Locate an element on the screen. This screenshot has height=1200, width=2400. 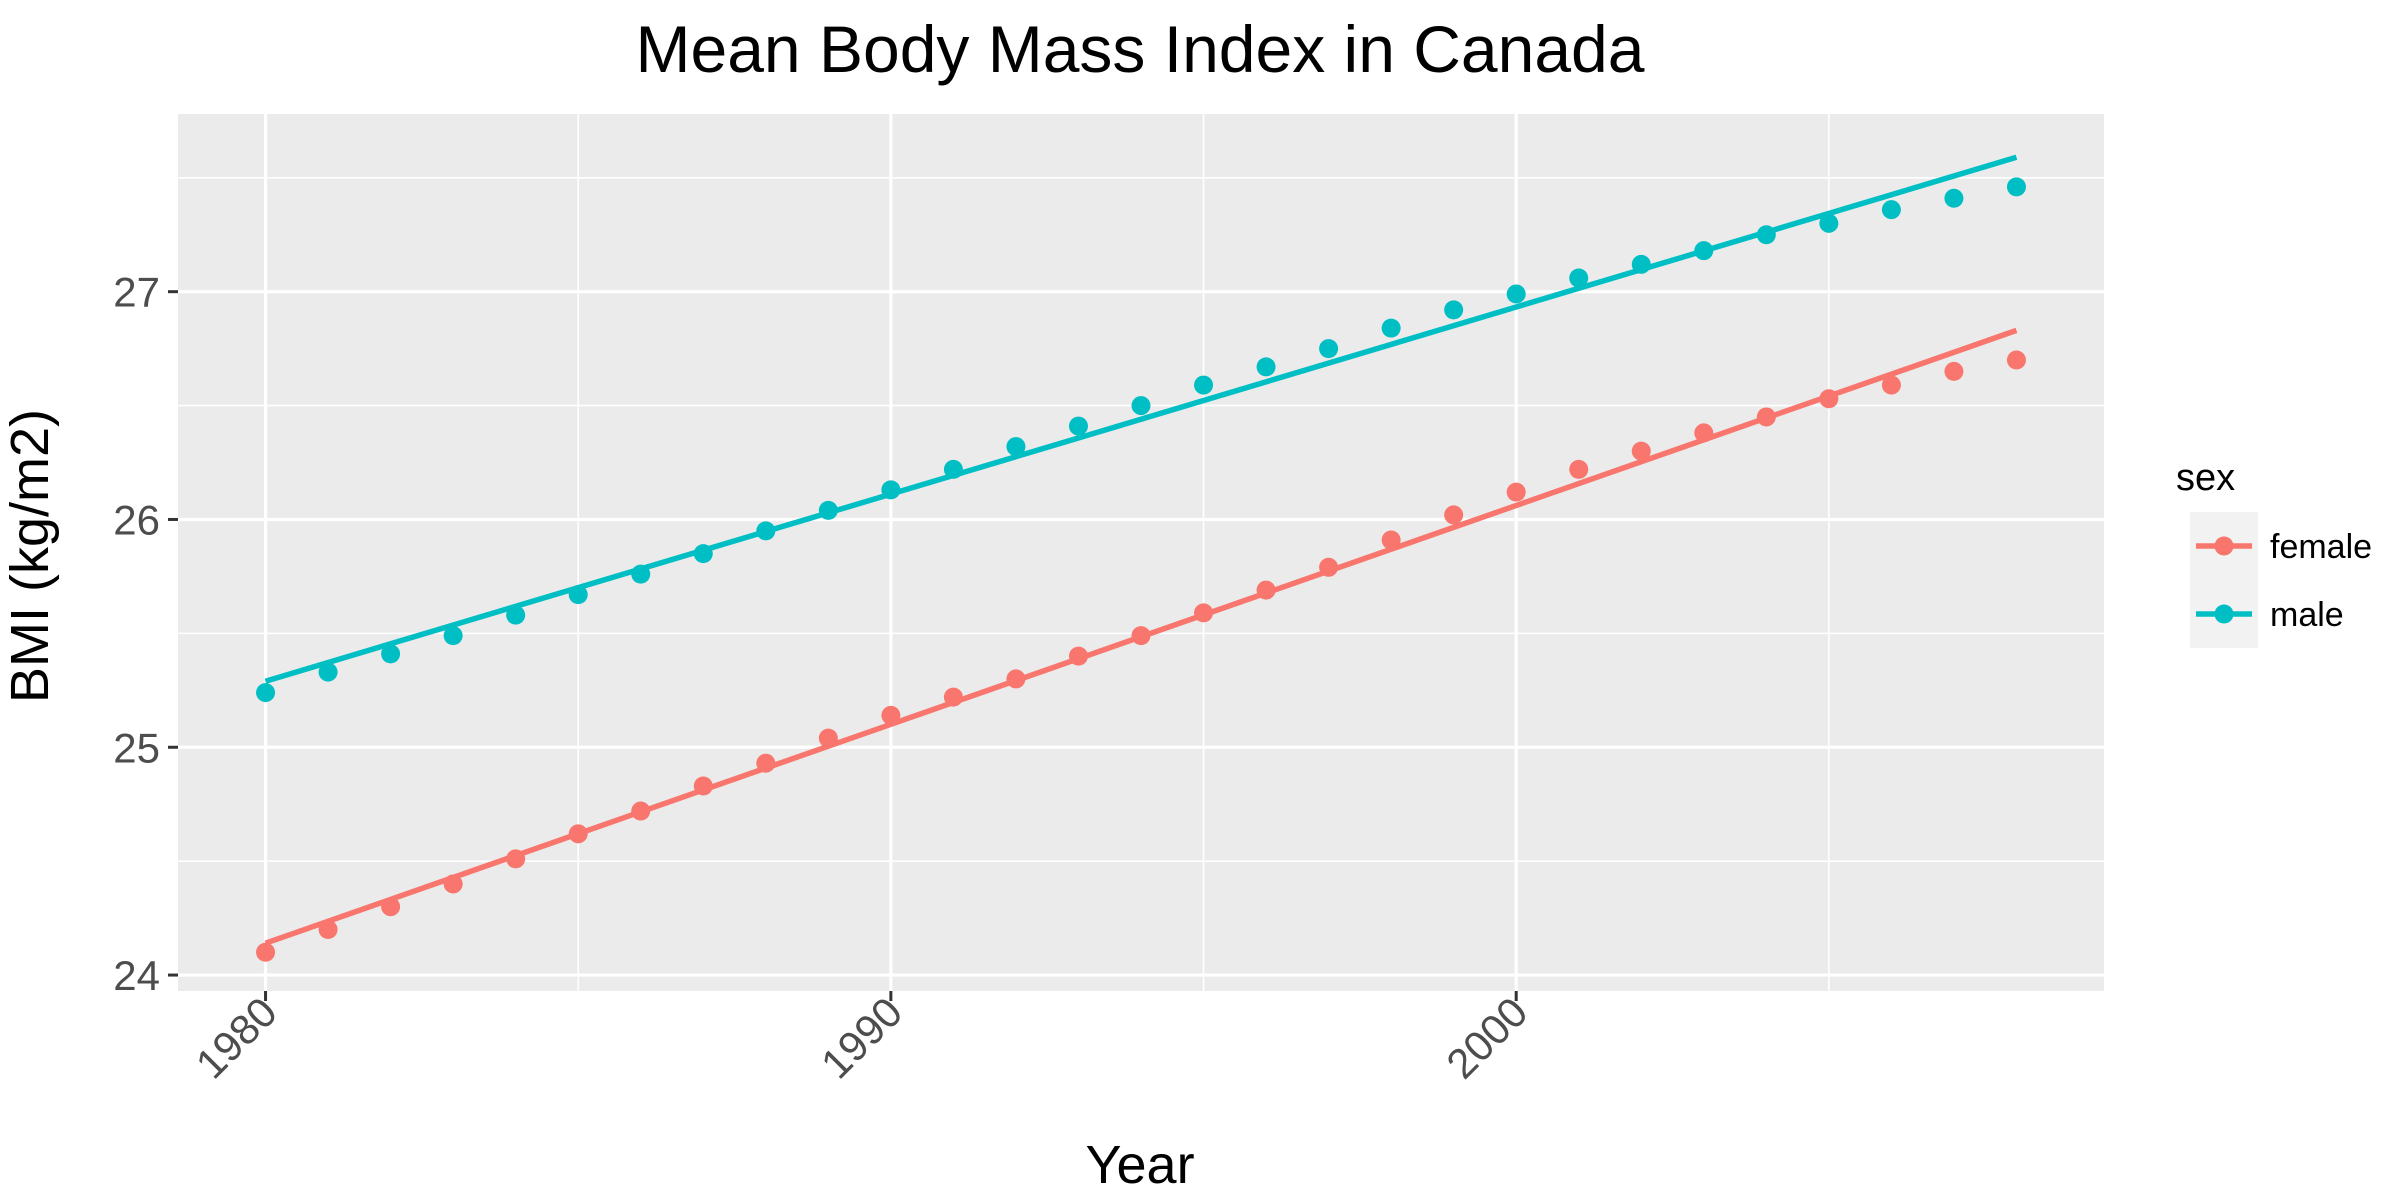
y-tick-label: 25 is located at coordinates (136, 747).